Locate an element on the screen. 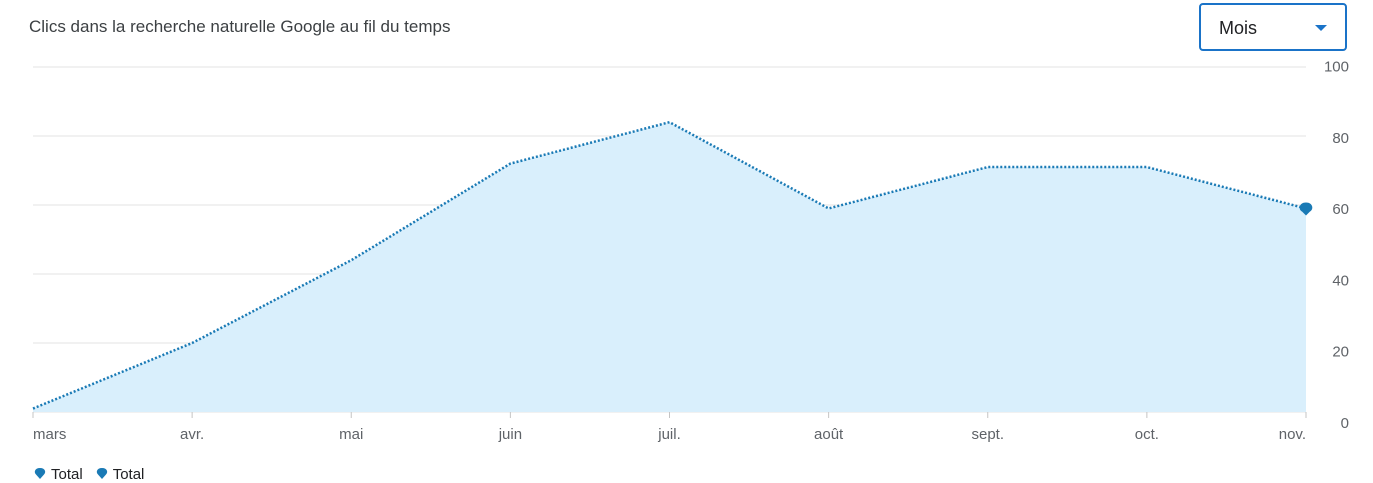 This screenshot has height=483, width=1373. x-axis-ticks is located at coordinates (669, 415).